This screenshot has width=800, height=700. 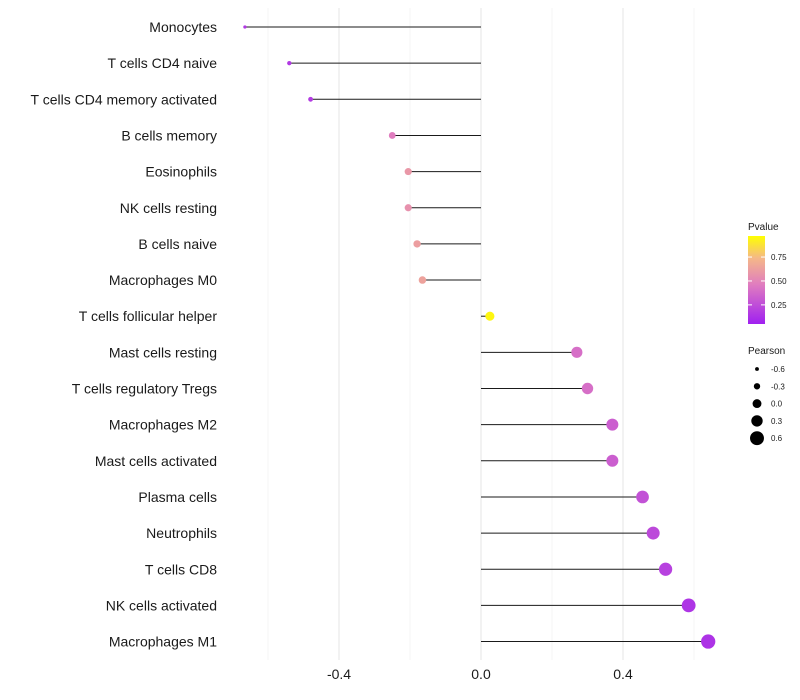 I want to click on category-label: T cells CD4 memory activated, so click(x=124, y=99).